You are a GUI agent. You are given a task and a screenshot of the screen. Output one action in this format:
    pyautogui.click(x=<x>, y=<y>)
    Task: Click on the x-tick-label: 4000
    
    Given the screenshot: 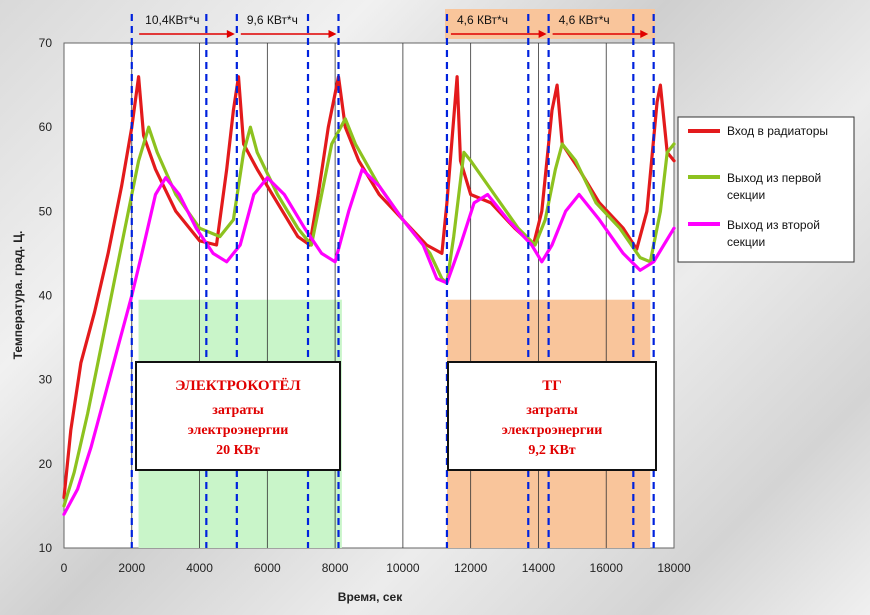 What is the action you would take?
    pyautogui.click(x=199, y=568)
    